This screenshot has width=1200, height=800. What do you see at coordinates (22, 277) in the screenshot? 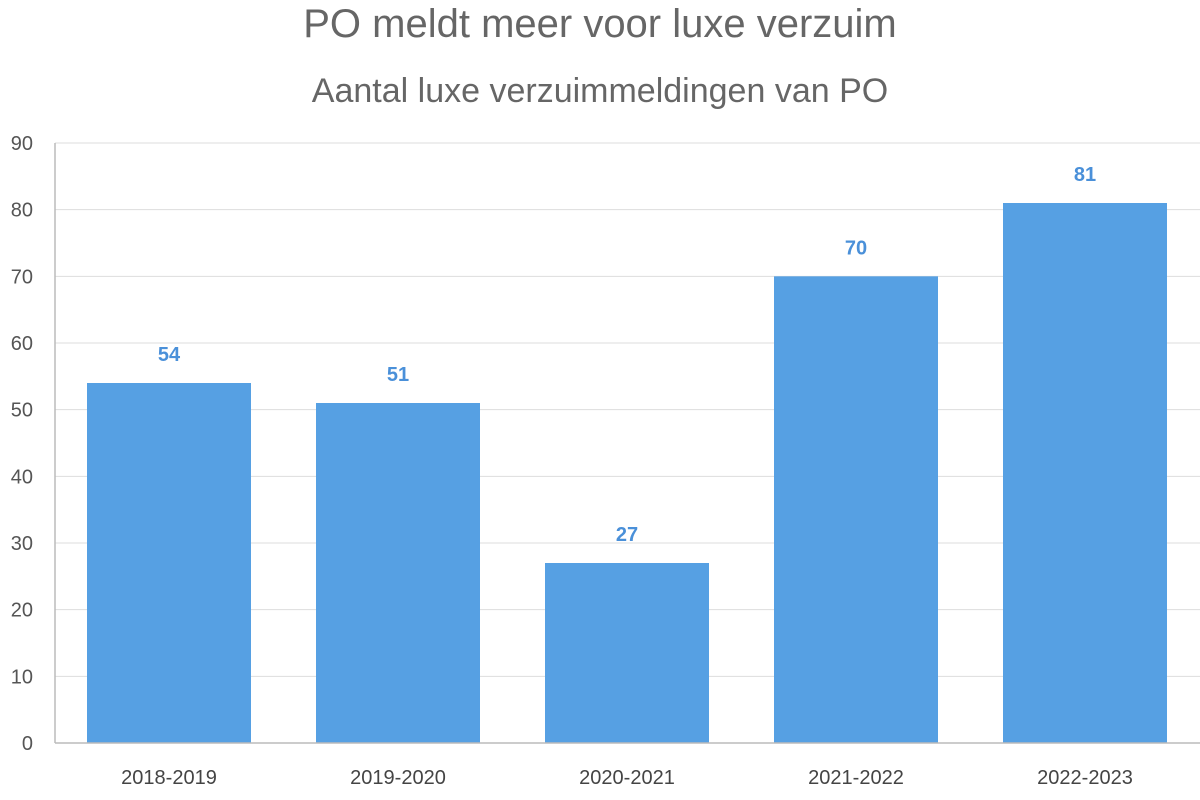
I see `y-tick-label: 70` at bounding box center [22, 277].